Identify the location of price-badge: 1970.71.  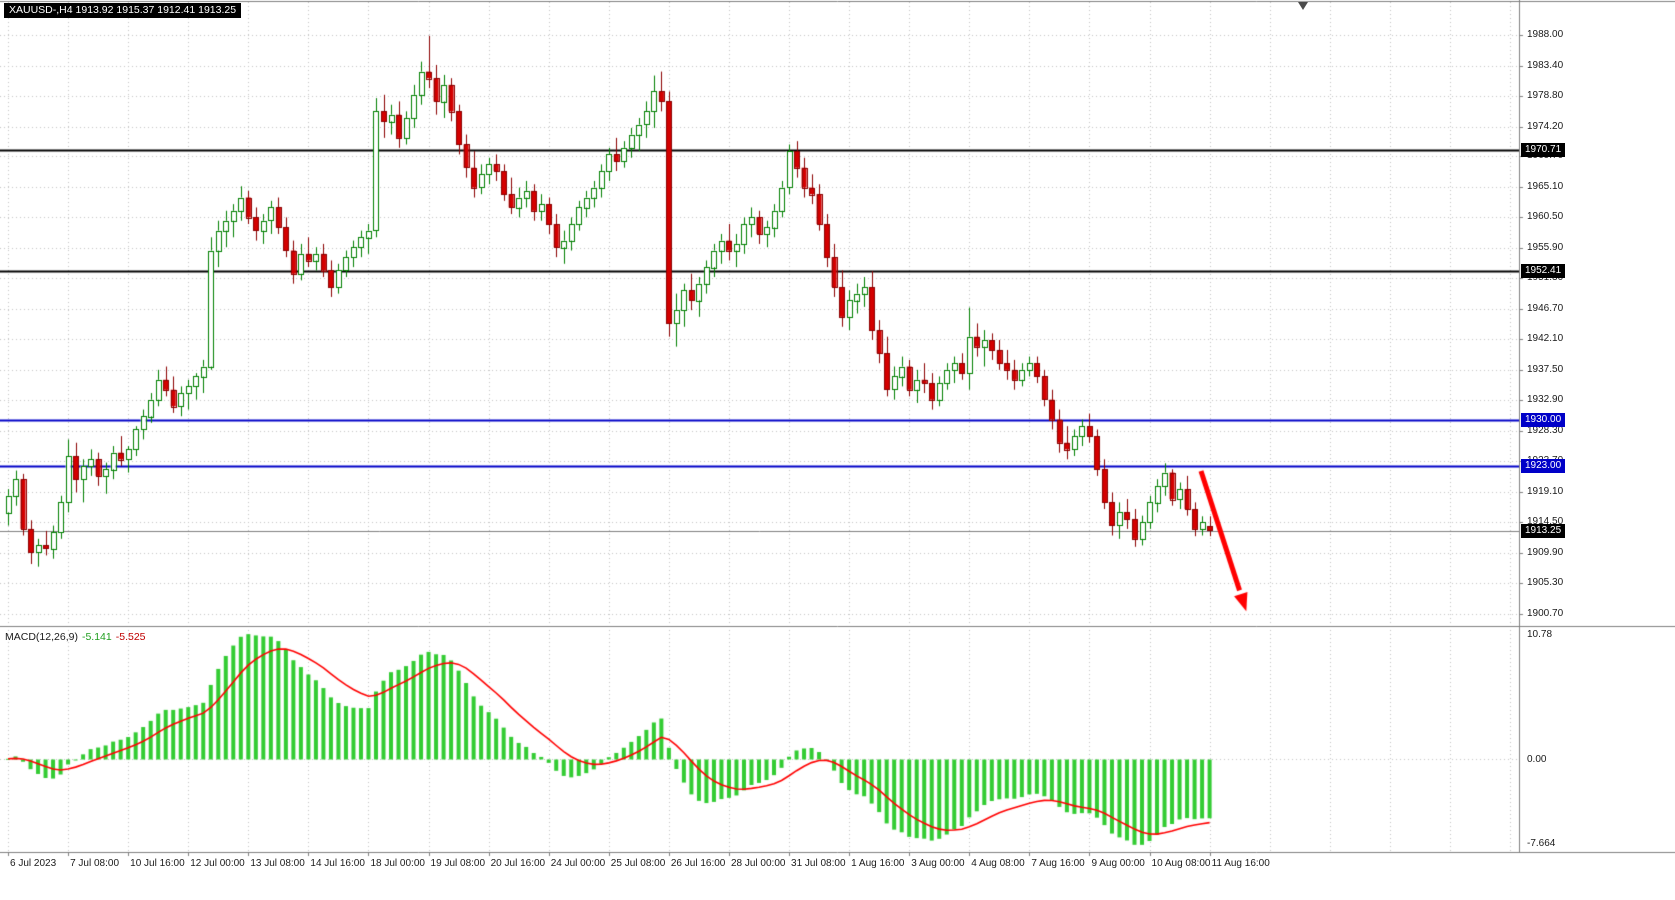
(1543, 149).